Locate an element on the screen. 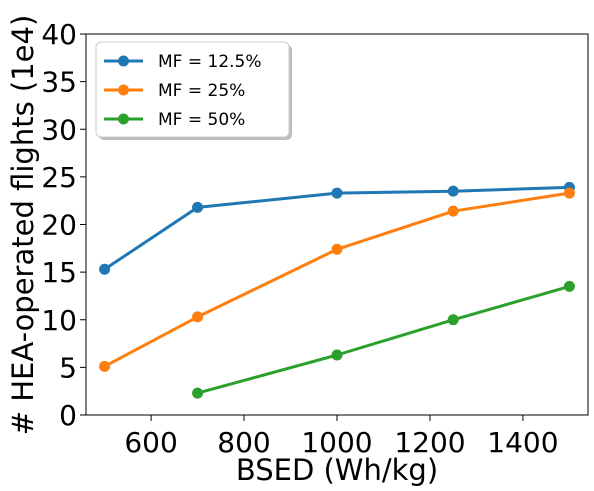 This screenshot has width=594, height=491. y-tick-label: 20 is located at coordinates (59, 225).